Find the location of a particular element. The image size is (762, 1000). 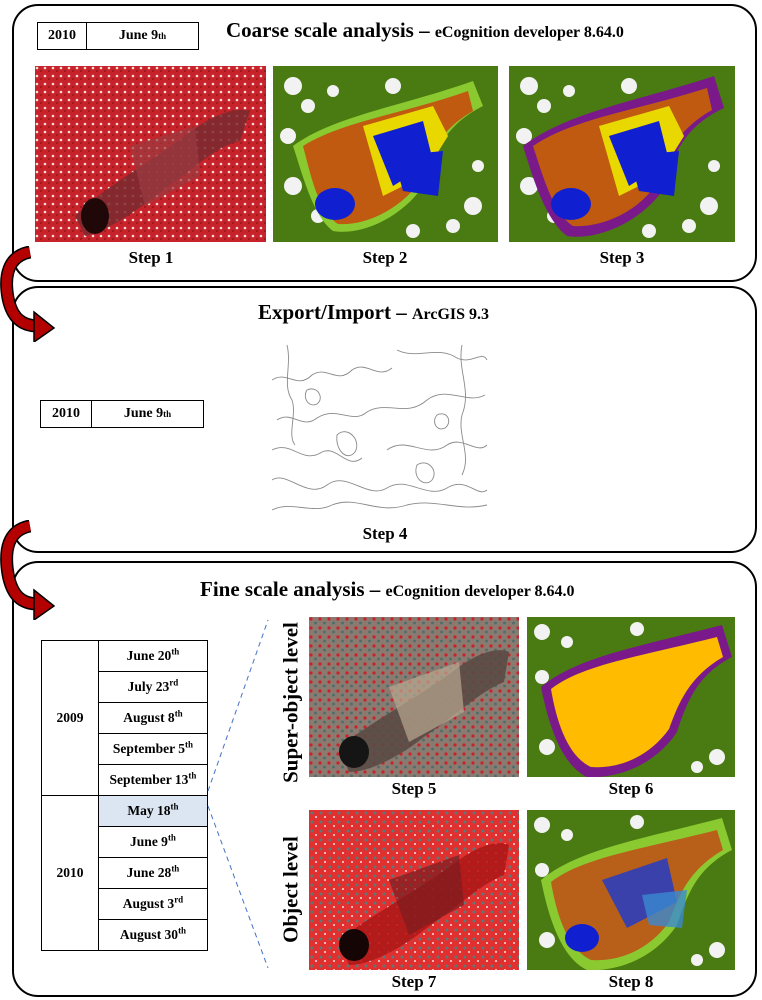

table-row: September 13th is located at coordinates (125, 780).